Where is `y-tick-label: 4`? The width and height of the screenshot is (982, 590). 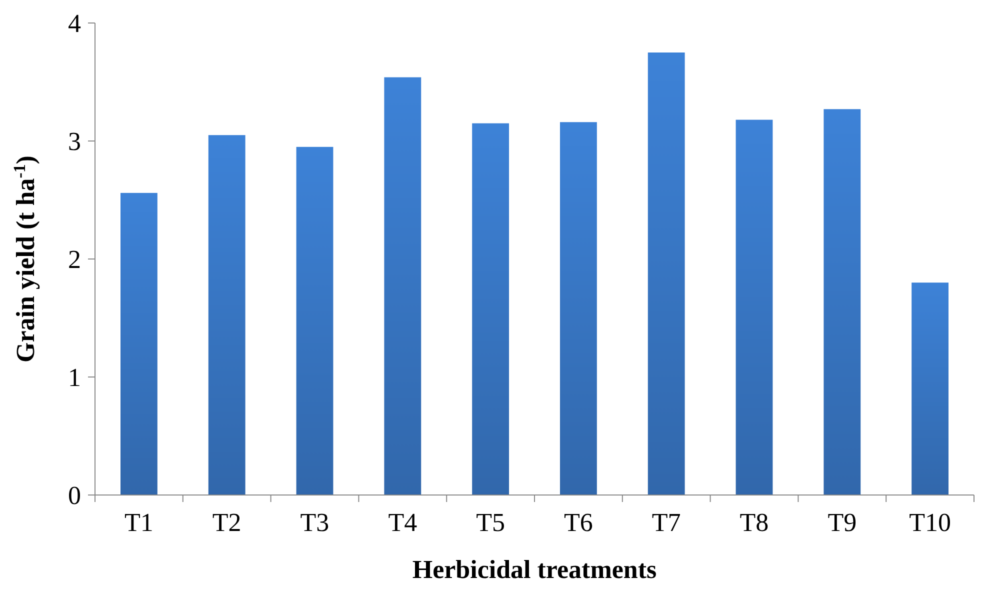 y-tick-label: 4 is located at coordinates (74, 23).